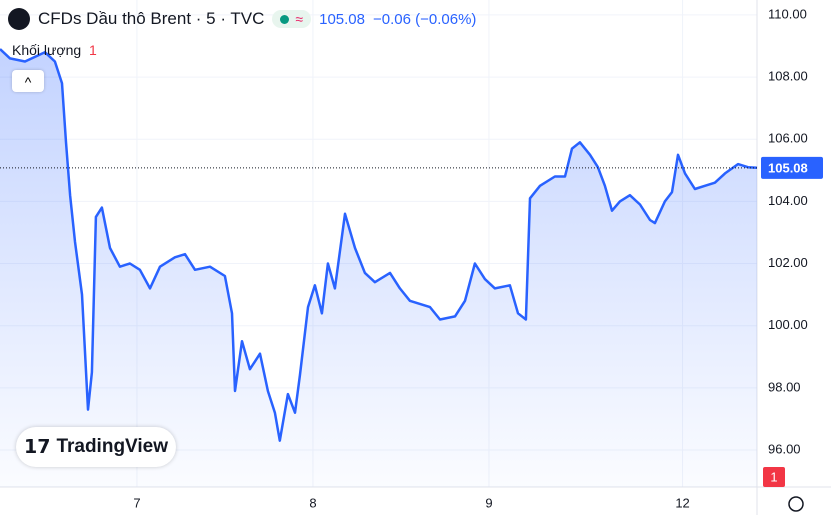 The image size is (831, 515). I want to click on y-tick-label: 100.00, so click(788, 324).